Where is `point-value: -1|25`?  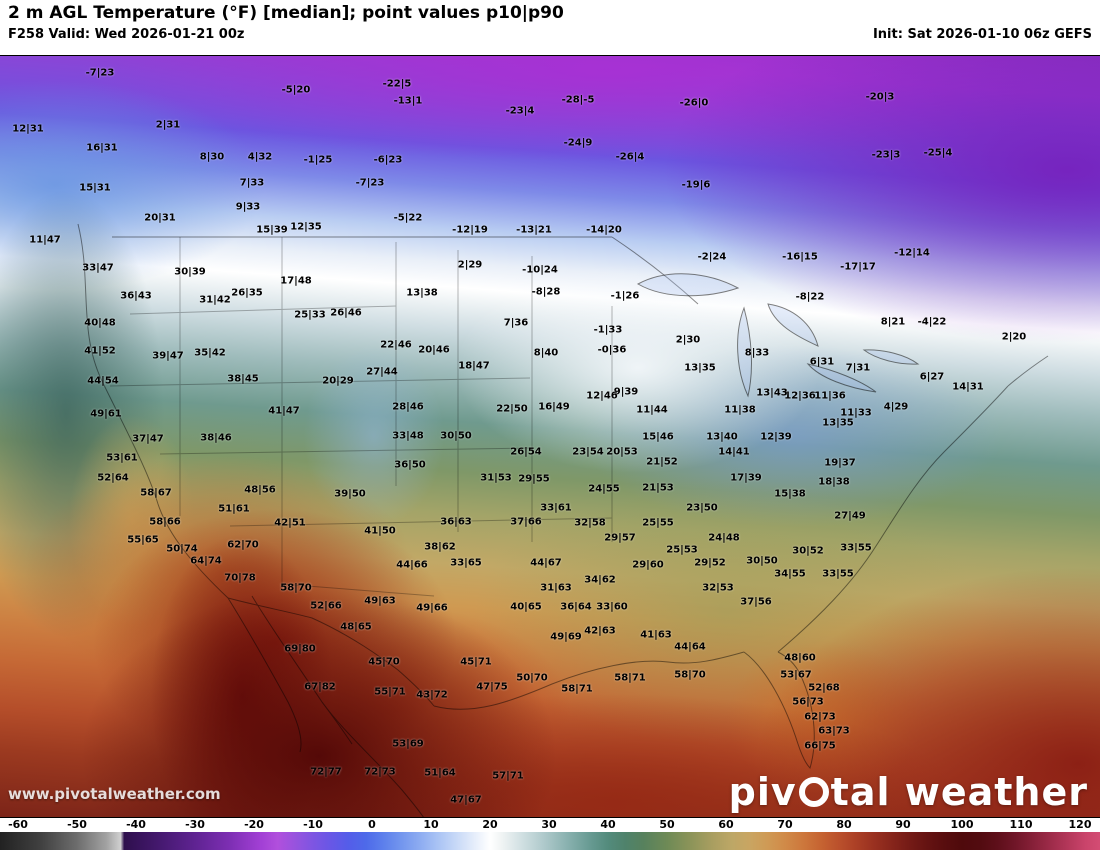 point-value: -1|25 is located at coordinates (318, 160).